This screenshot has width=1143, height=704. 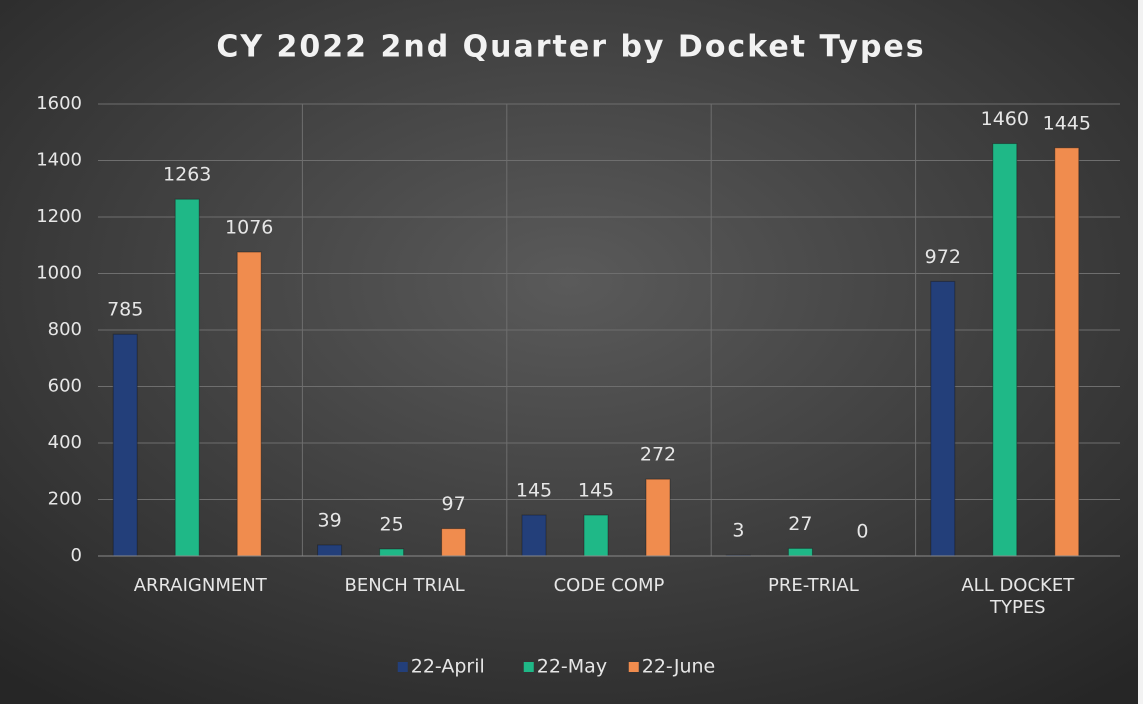 I want to click on data-label: 272, so click(x=658, y=455).